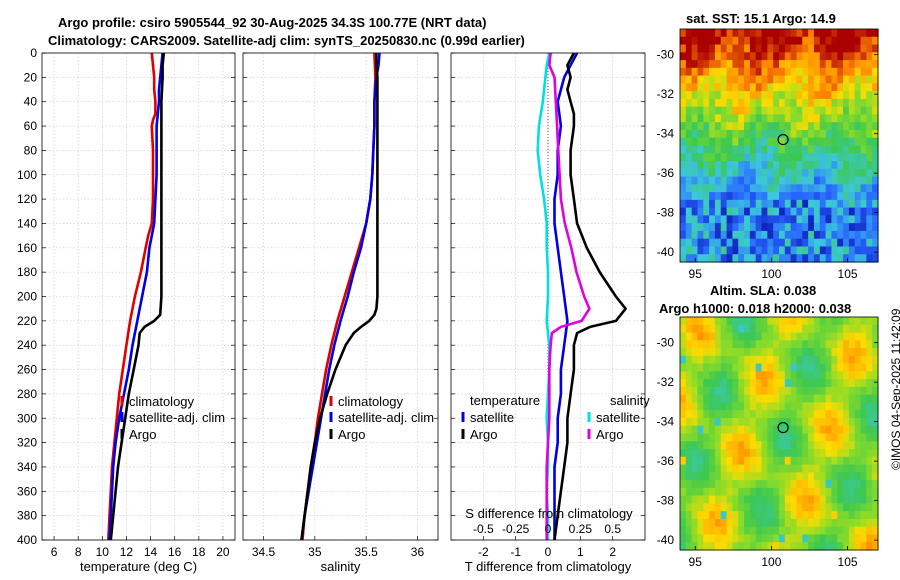  Describe the element at coordinates (366, 552) in the screenshot. I see `sal-tick-label: 35.5` at that location.